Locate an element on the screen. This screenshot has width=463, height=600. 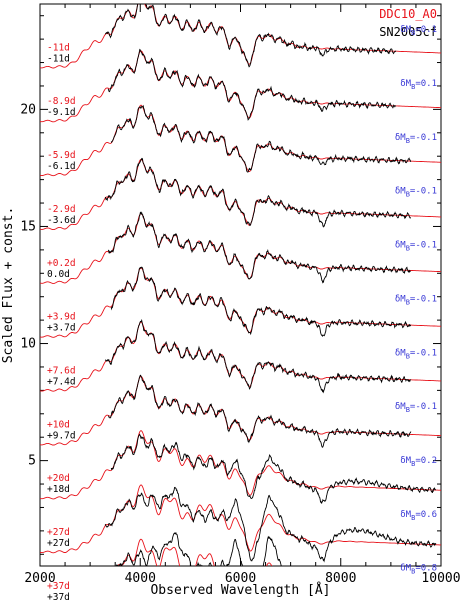
observed-epoch-label: +3.7d is located at coordinates (61, 328).